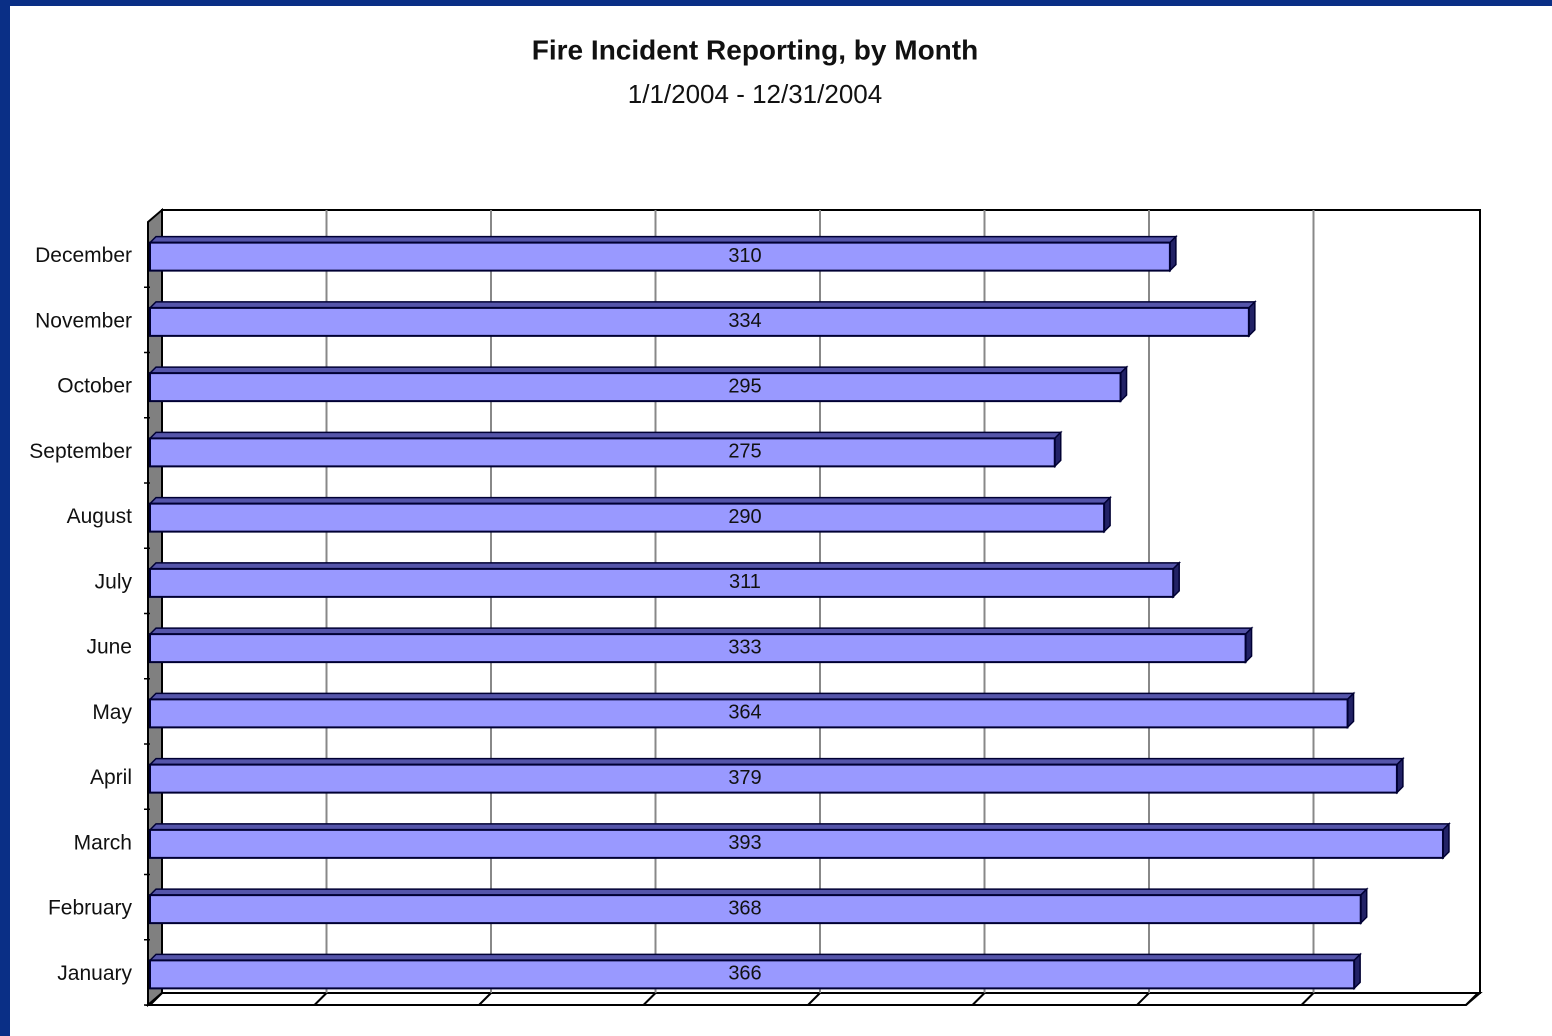  Describe the element at coordinates (94, 973) in the screenshot. I see `y-tick-label: January` at that location.